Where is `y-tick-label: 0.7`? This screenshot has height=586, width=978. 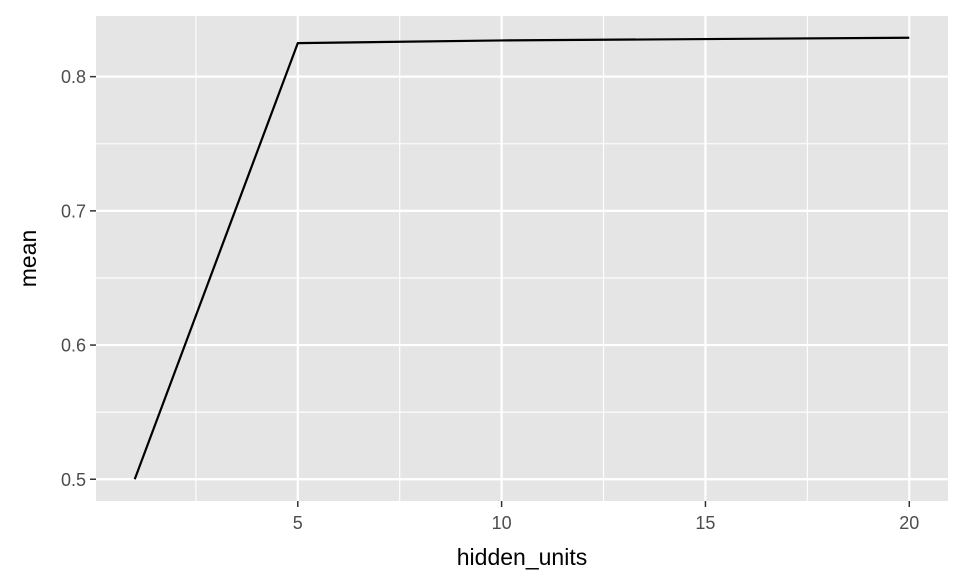 y-tick-label: 0.7 is located at coordinates (73, 211).